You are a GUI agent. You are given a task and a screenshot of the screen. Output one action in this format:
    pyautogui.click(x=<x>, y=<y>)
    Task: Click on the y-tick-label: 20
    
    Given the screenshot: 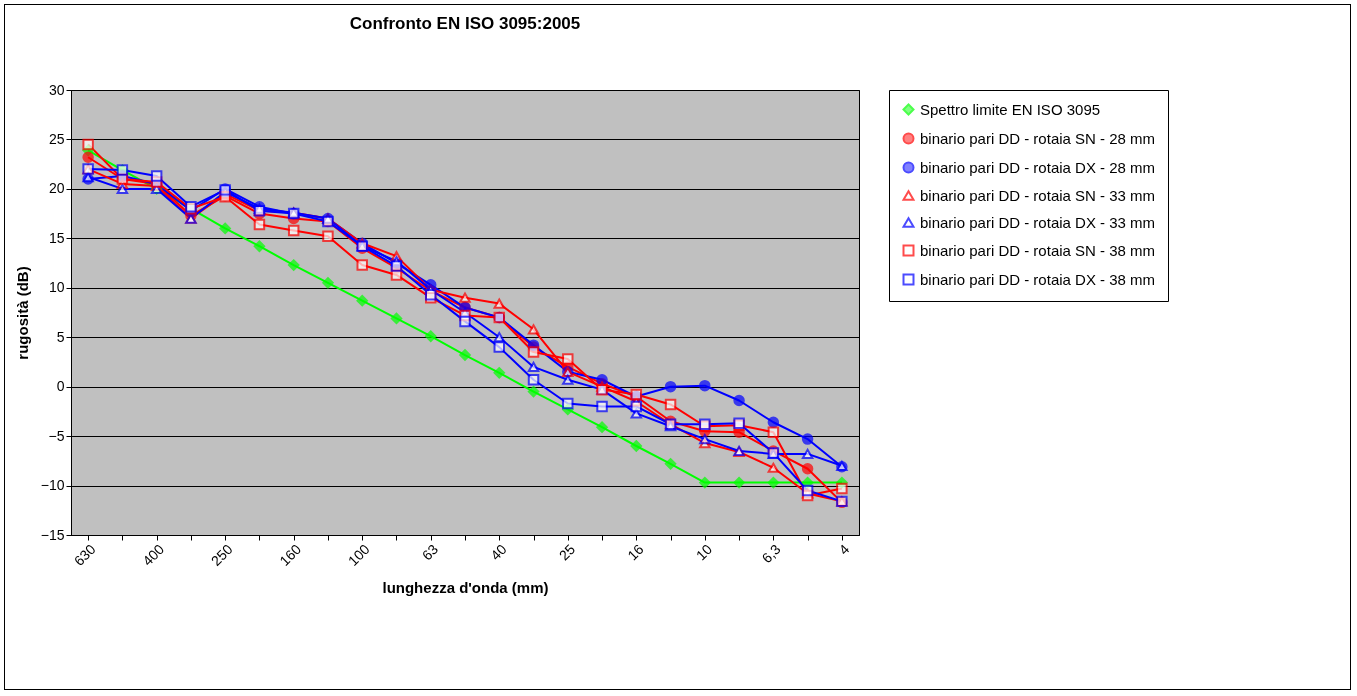 What is the action you would take?
    pyautogui.click(x=56, y=188)
    